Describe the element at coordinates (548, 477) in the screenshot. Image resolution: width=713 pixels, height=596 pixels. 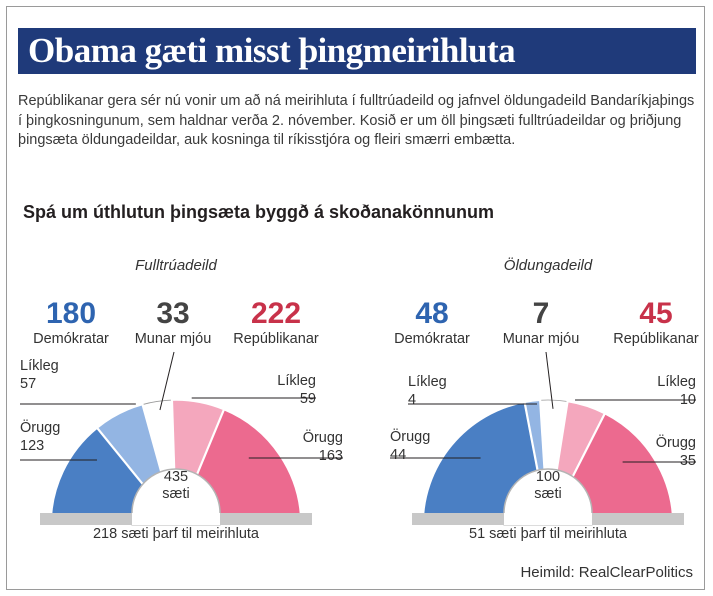
I see `senate-total-value: 100` at that location.